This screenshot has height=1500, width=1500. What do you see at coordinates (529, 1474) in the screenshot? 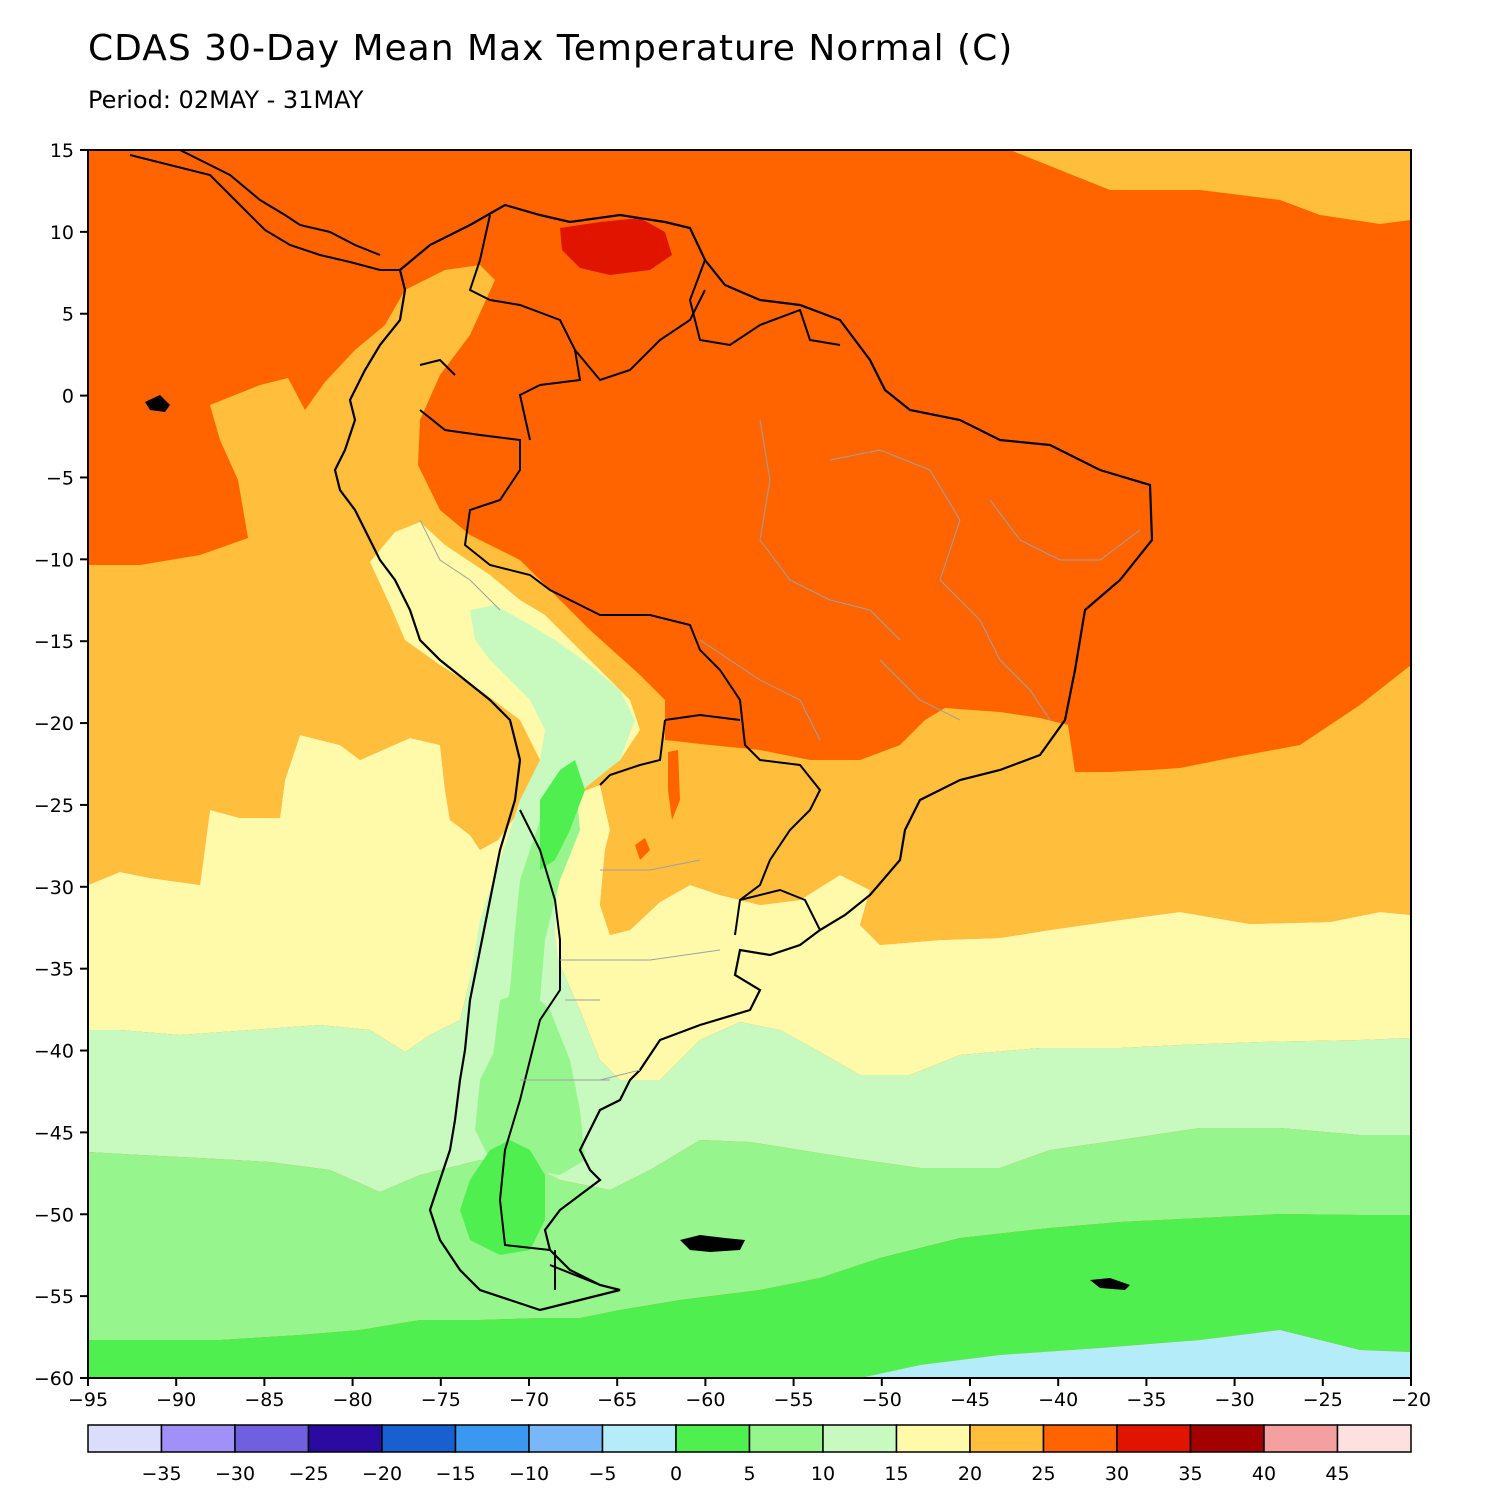
I see `colorbar-label: −10` at bounding box center [529, 1474].